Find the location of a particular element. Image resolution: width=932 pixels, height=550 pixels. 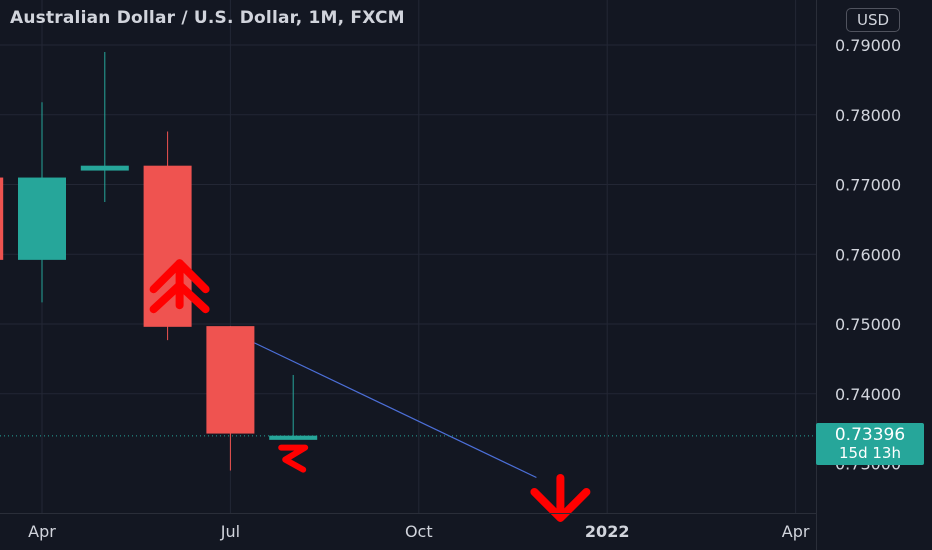

arrow-down-annotation is located at coordinates (560, 497).